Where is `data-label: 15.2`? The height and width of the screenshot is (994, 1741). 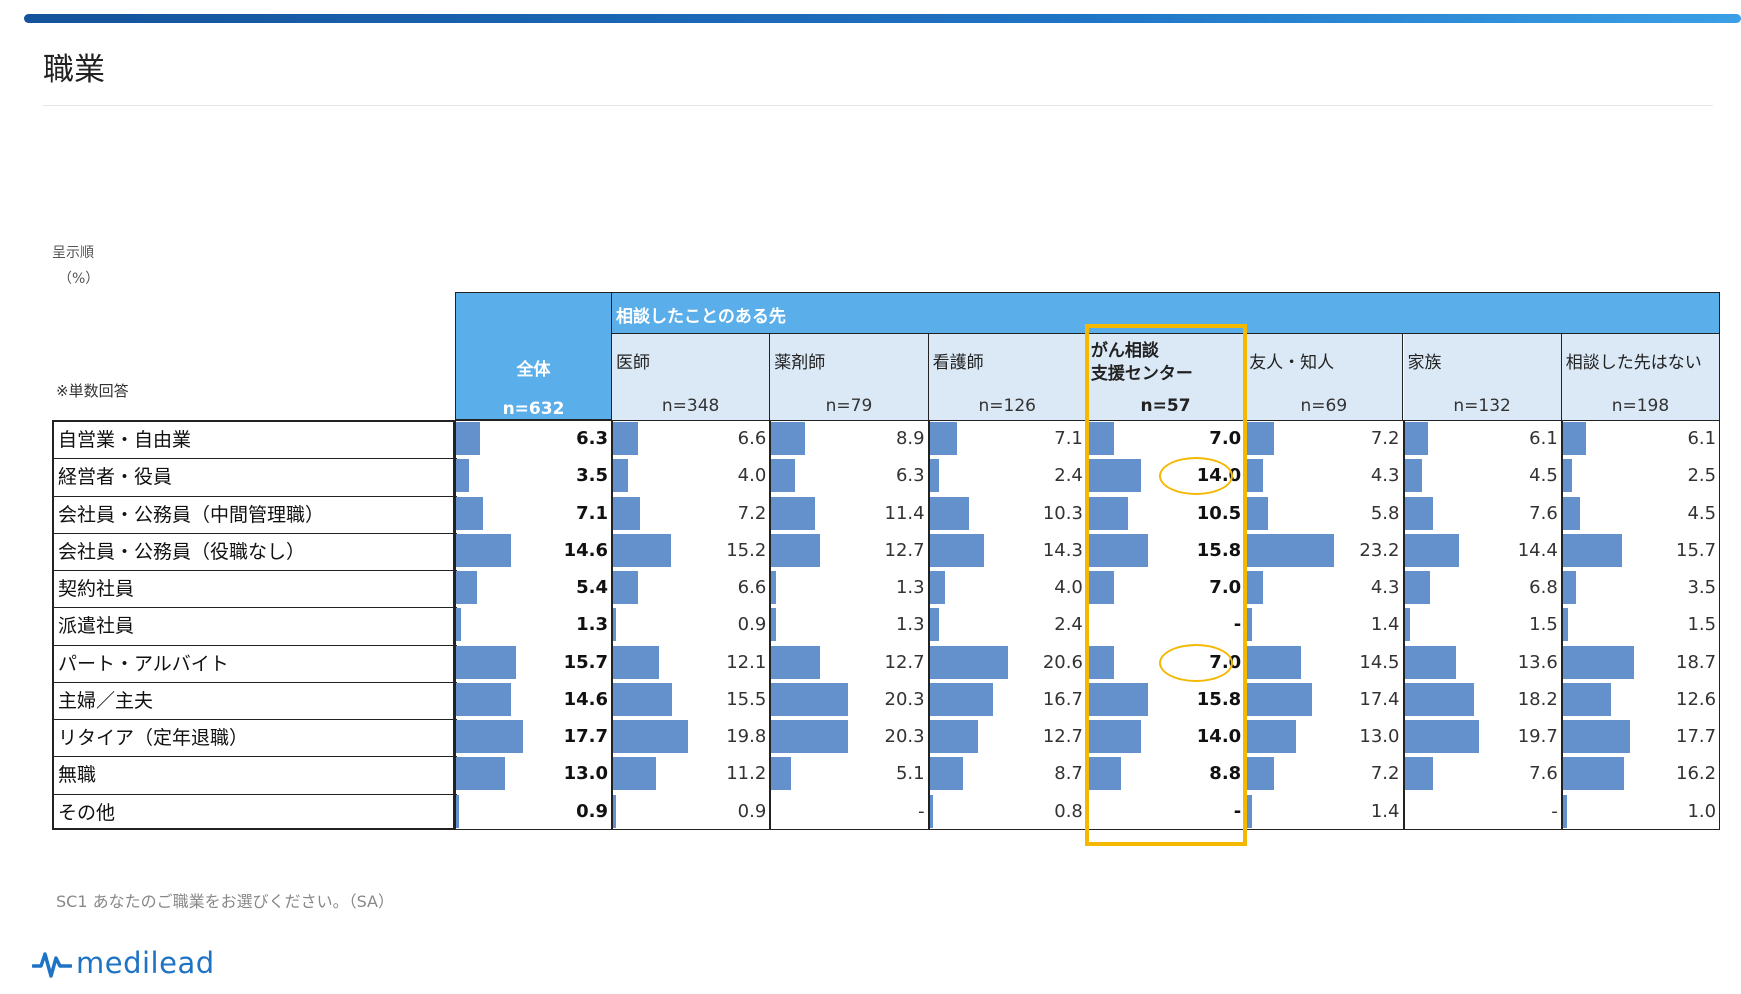 data-label: 15.2 is located at coordinates (746, 550).